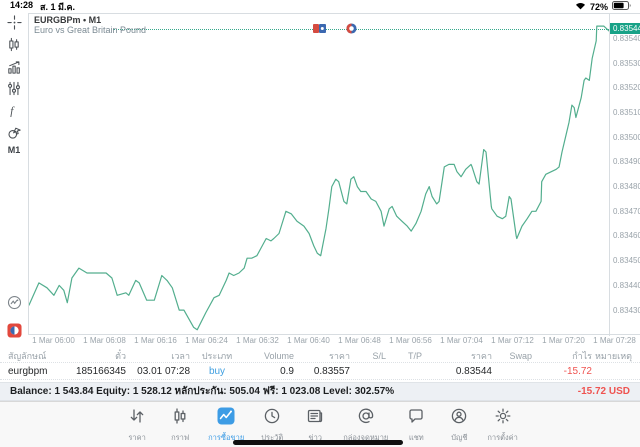 The image size is (640, 447). I want to click on trade-chart-icon, so click(226, 418).